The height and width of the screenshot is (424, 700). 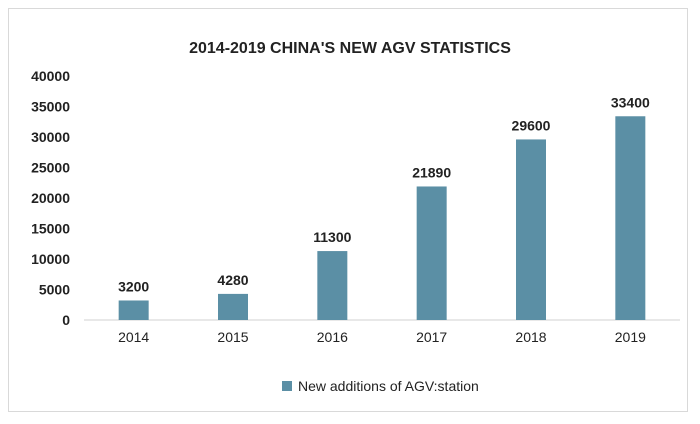 I want to click on x-axis: 2014 2015 2016 2017 2018 2019, so click(x=382, y=337).